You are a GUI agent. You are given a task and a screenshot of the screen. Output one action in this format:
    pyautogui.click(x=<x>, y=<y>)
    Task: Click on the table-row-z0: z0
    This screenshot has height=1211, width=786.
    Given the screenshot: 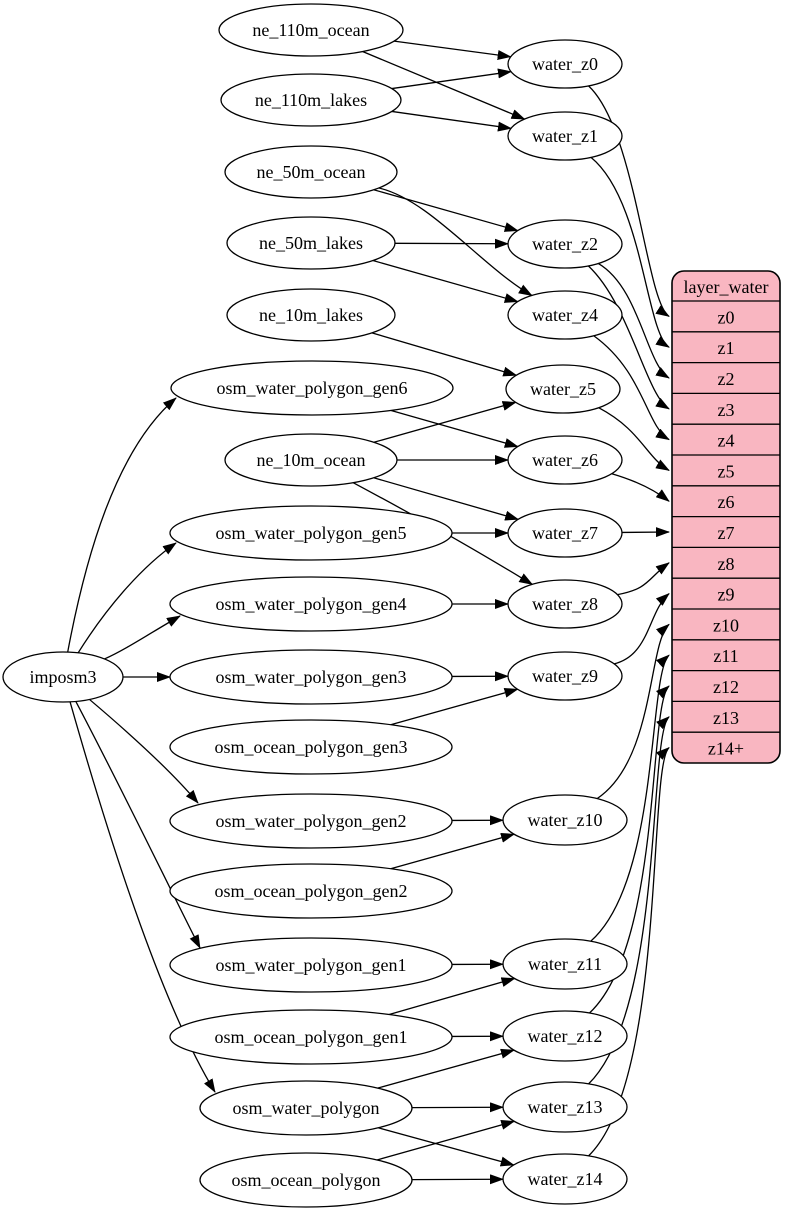 What is the action you would take?
    pyautogui.click(x=726, y=317)
    